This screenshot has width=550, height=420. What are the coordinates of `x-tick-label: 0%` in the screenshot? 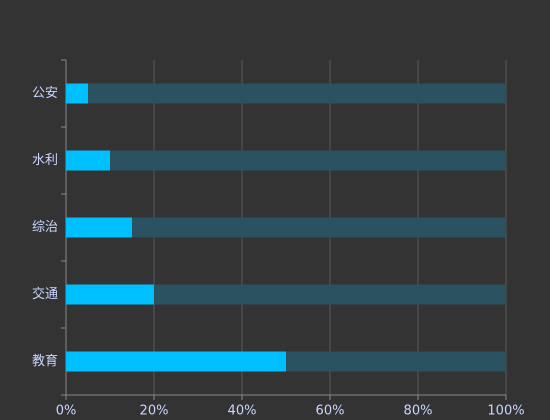 It's located at (66, 411).